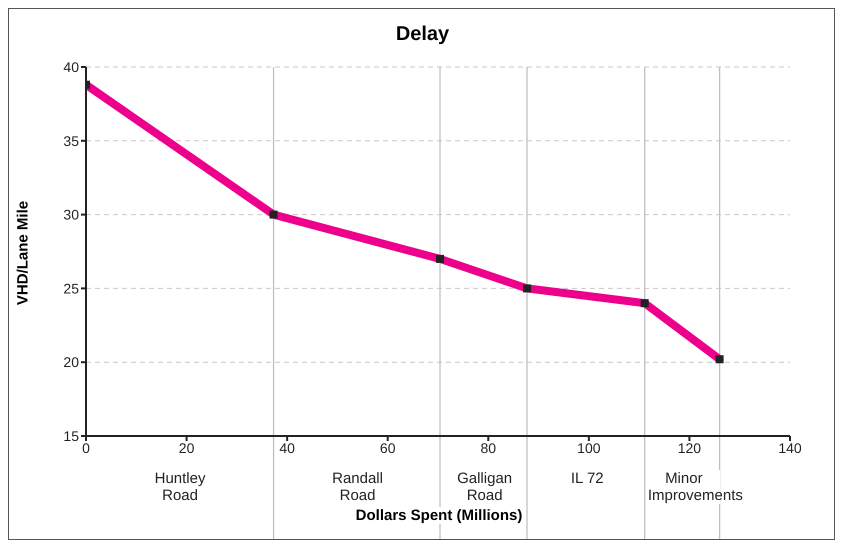 This screenshot has width=843, height=548. Describe the element at coordinates (488, 448) in the screenshot. I see `x-tick-label: 80` at that location.